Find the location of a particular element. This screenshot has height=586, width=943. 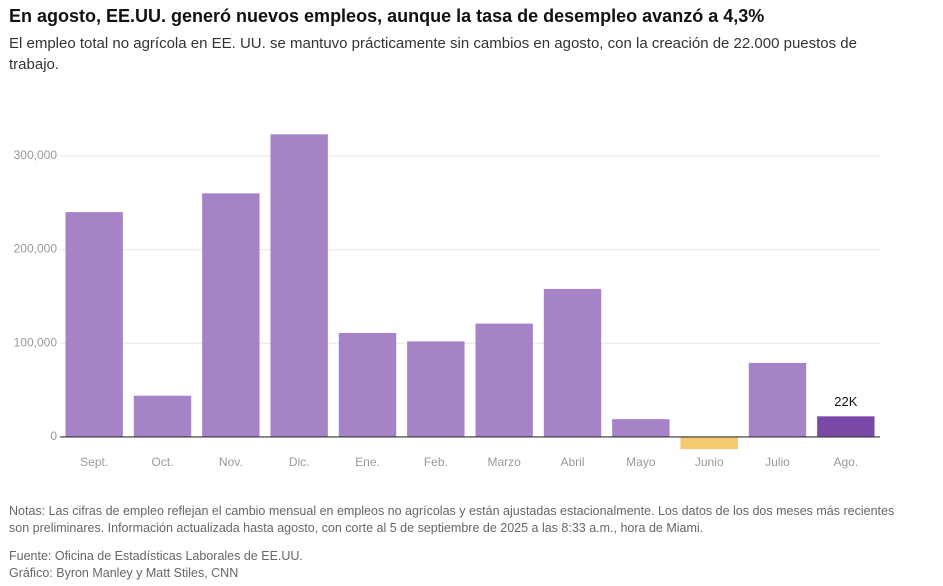

x-tick-label: Sept. is located at coordinates (94, 462).